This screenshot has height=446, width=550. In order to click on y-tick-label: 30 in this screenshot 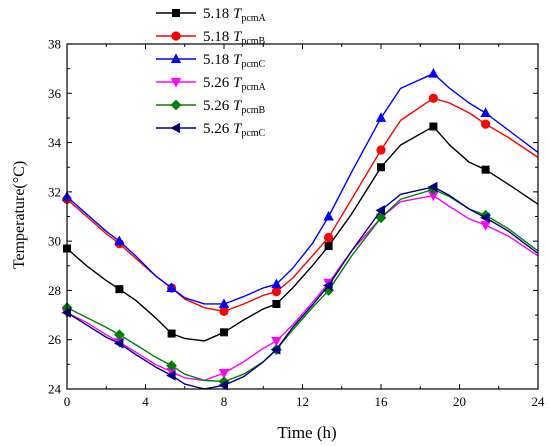, I will do `click(54, 241)`.